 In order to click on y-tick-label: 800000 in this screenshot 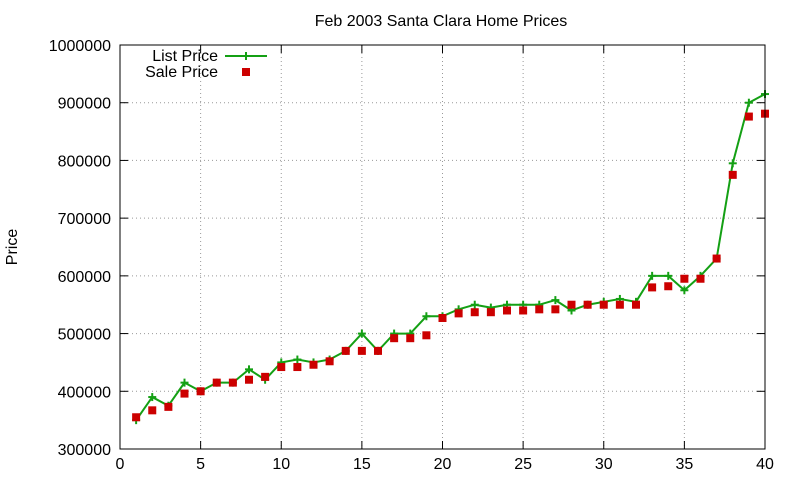, I will do `click(84, 161)`.